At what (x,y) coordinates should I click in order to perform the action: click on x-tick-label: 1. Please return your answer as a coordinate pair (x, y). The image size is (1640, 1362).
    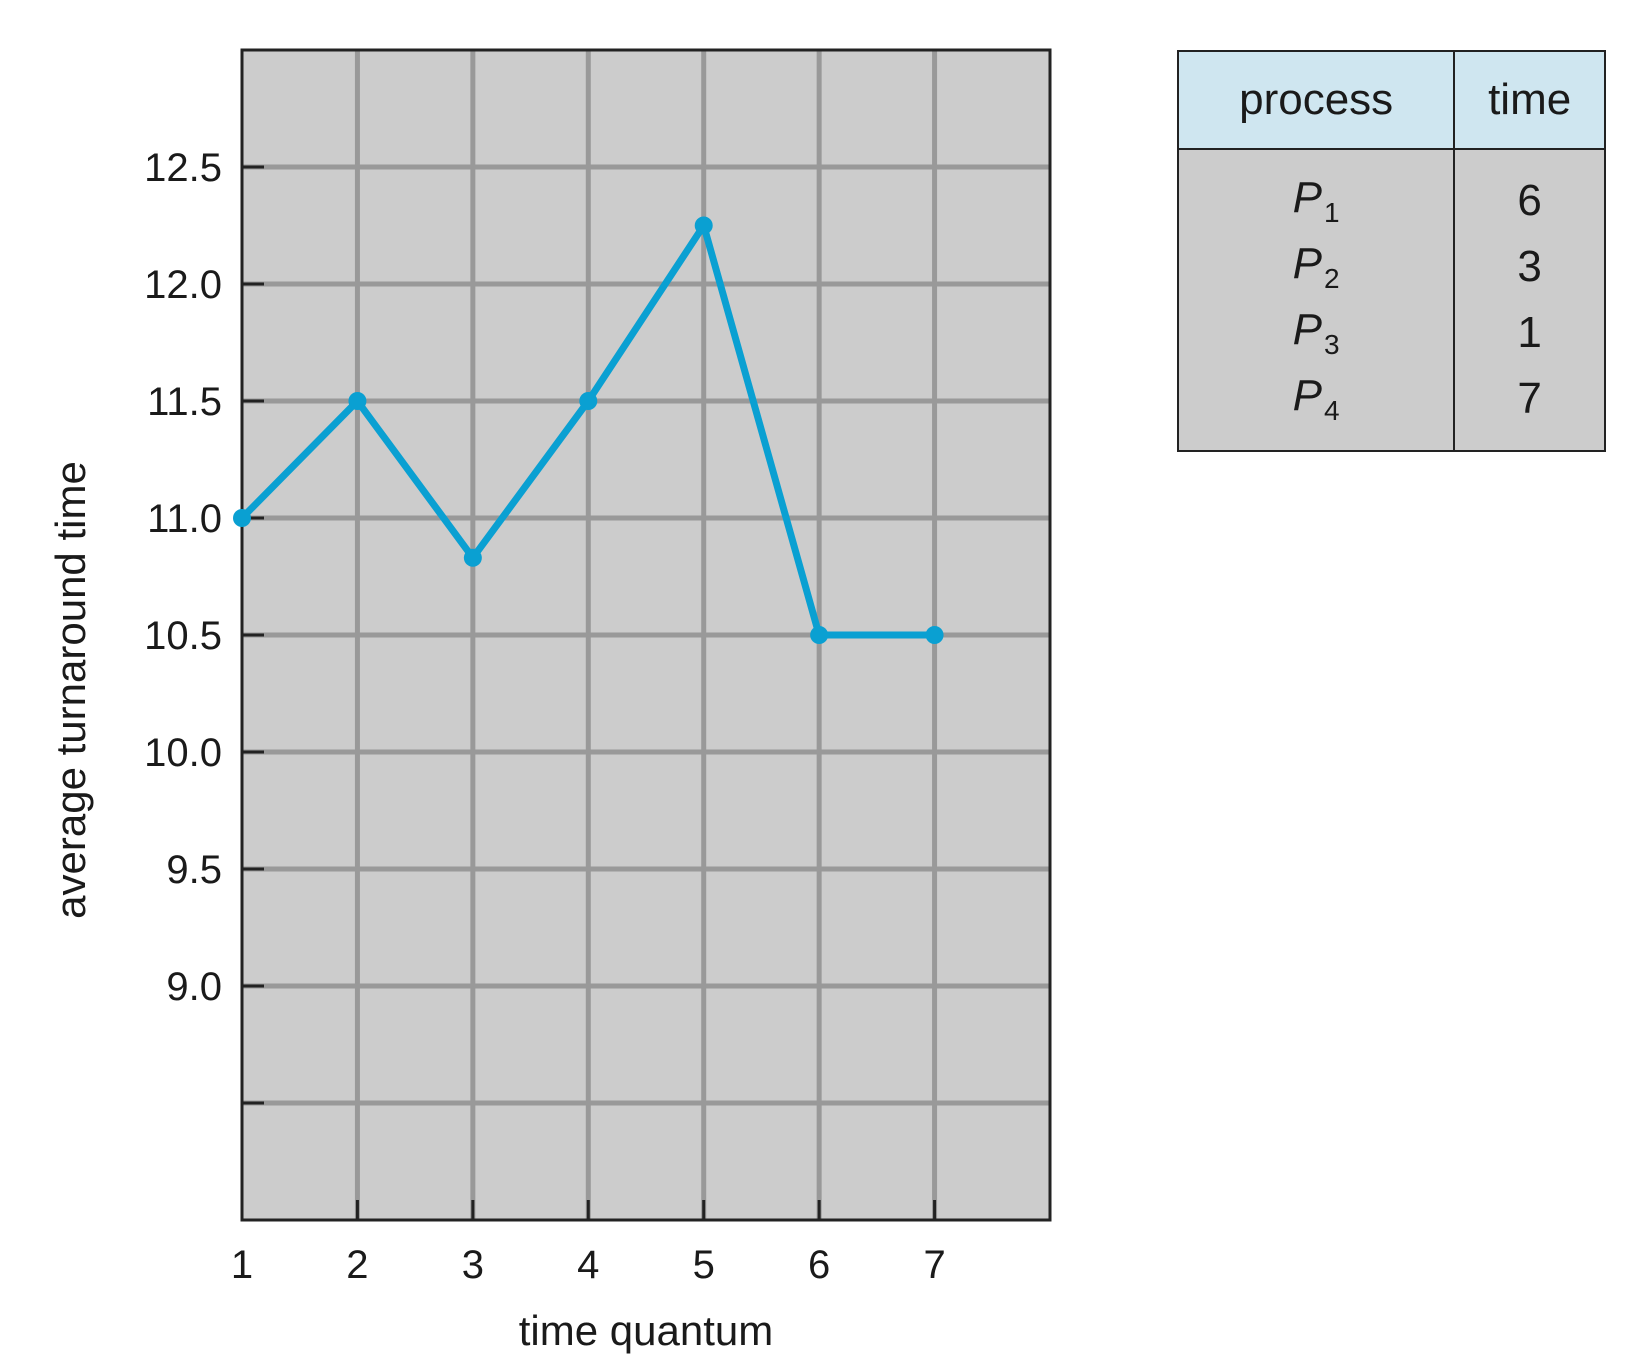
    Looking at the image, I should click on (242, 1265).